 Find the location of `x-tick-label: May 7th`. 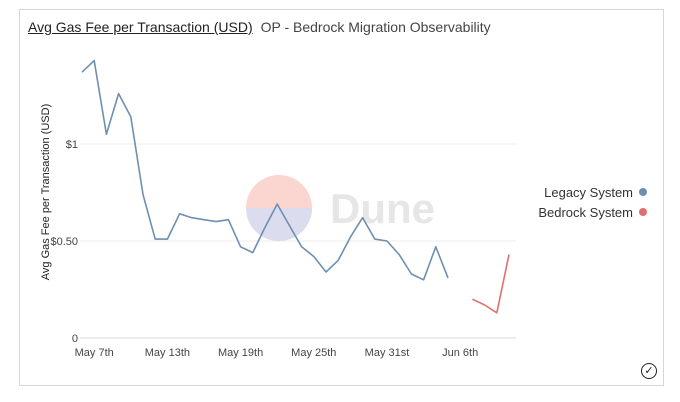

x-tick-label: May 7th is located at coordinates (94, 353).